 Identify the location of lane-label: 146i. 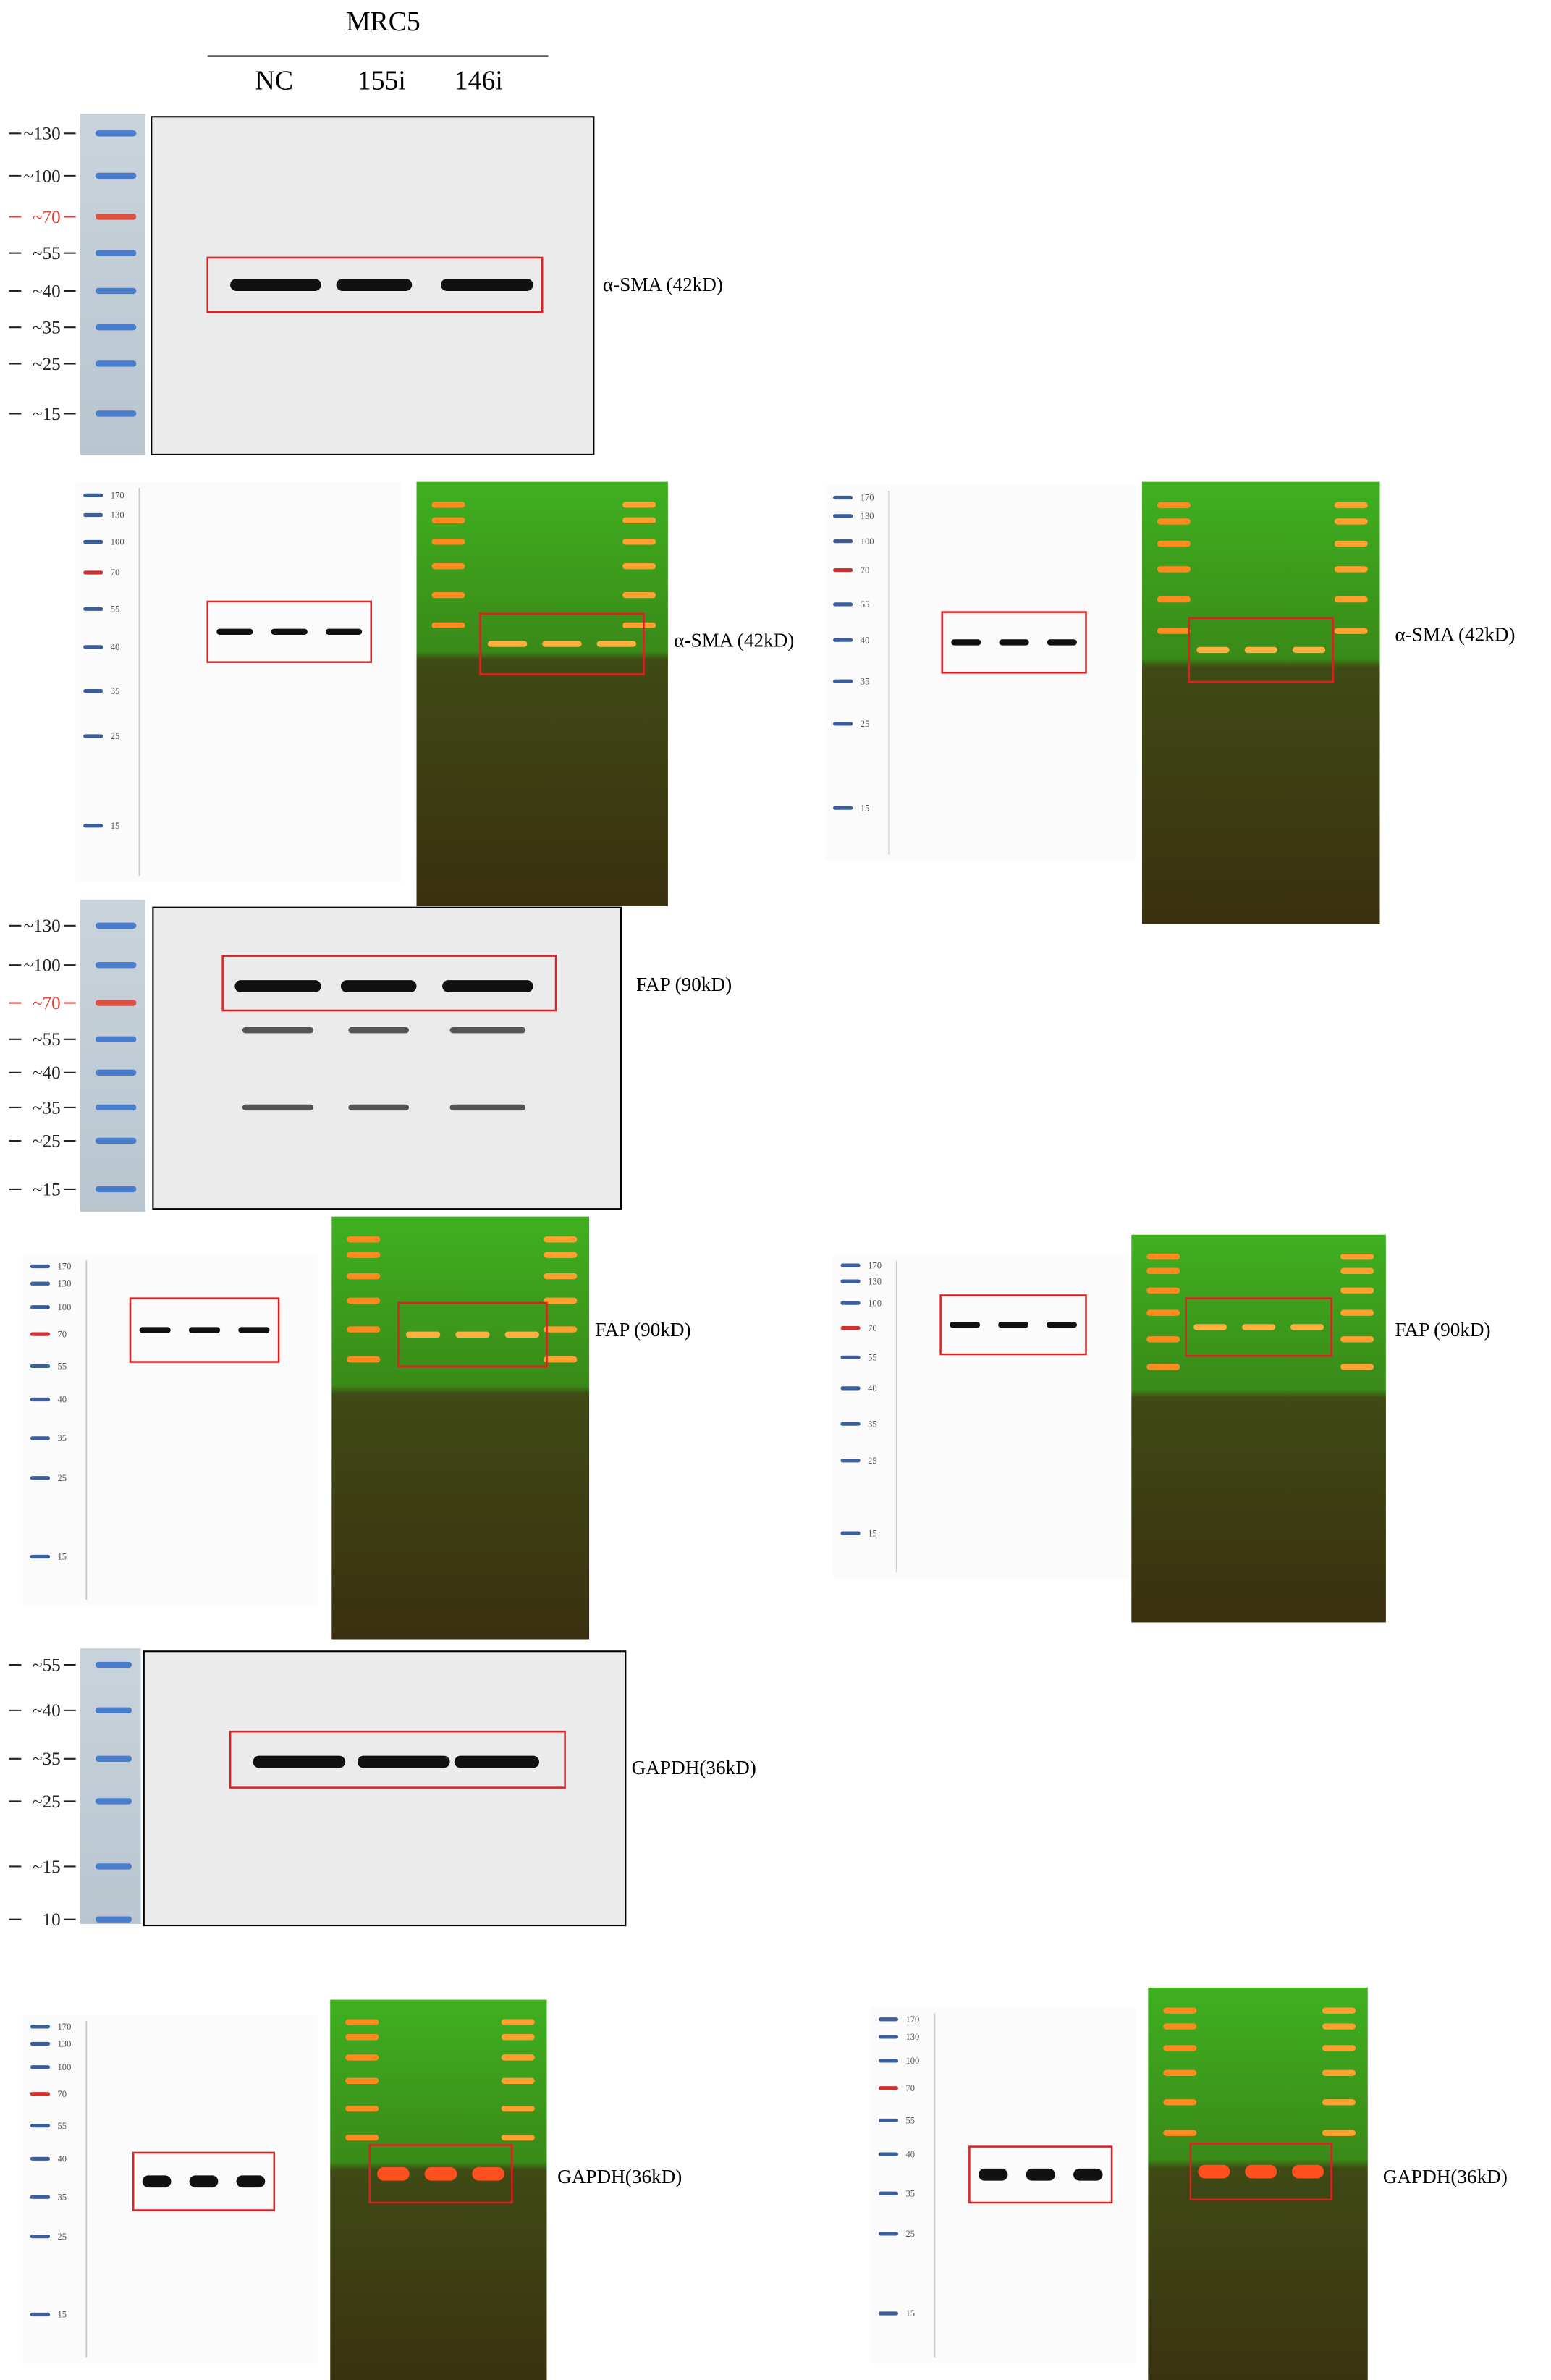
(479, 81).